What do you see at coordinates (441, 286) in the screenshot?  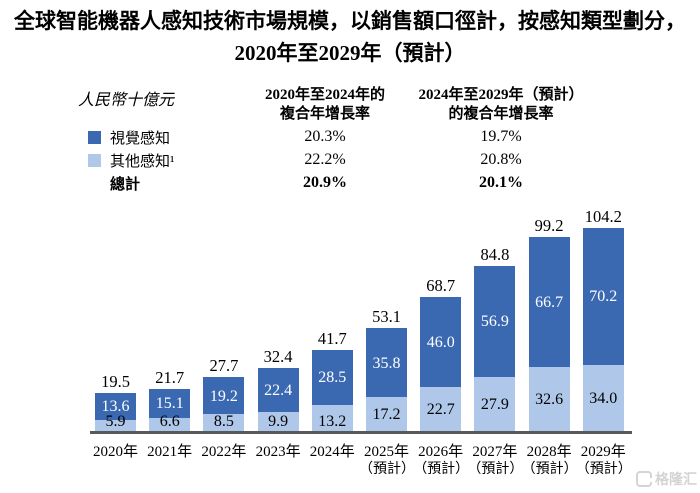 I see `bar-value-total: 68.7` at bounding box center [441, 286].